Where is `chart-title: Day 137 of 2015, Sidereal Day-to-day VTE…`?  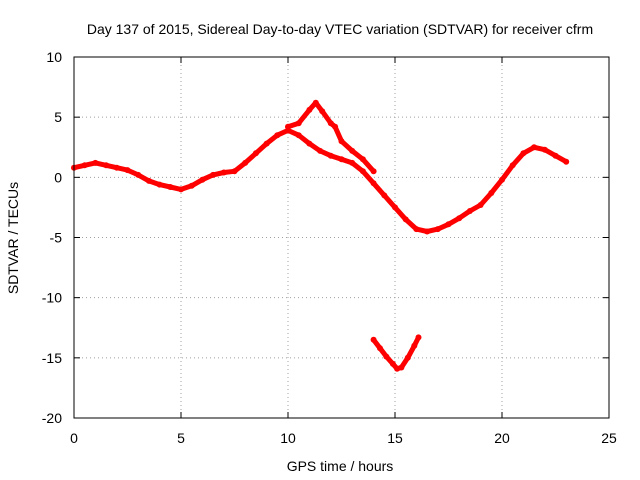
chart-title: Day 137 of 2015, Sidereal Day-to-day VTE… is located at coordinates (340, 29).